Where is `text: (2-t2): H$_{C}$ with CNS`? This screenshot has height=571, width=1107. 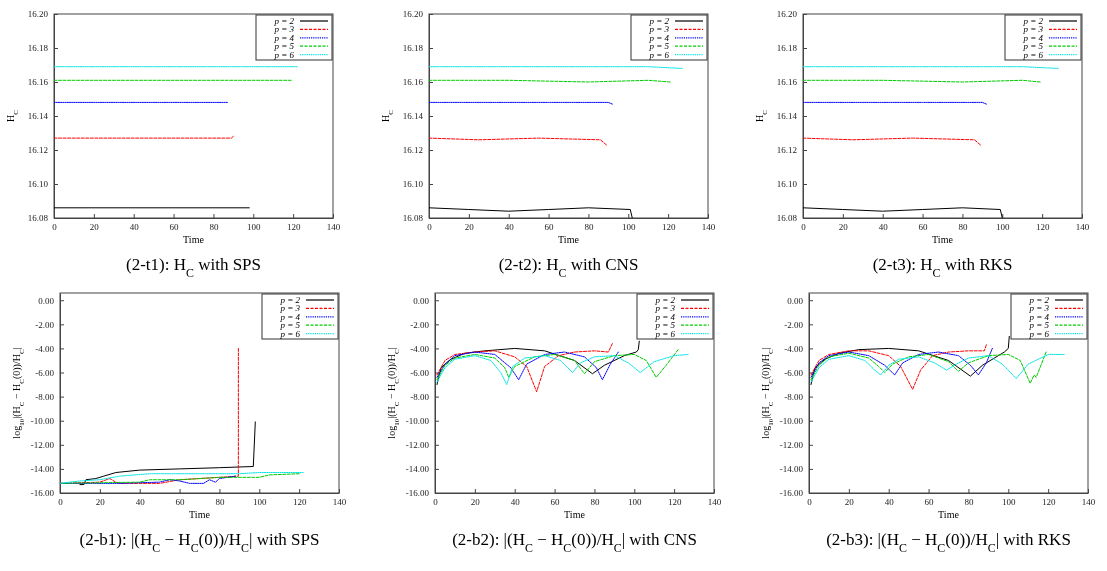 text: (2-t2): H$_{C}$ with CNS is located at coordinates (568, 267).